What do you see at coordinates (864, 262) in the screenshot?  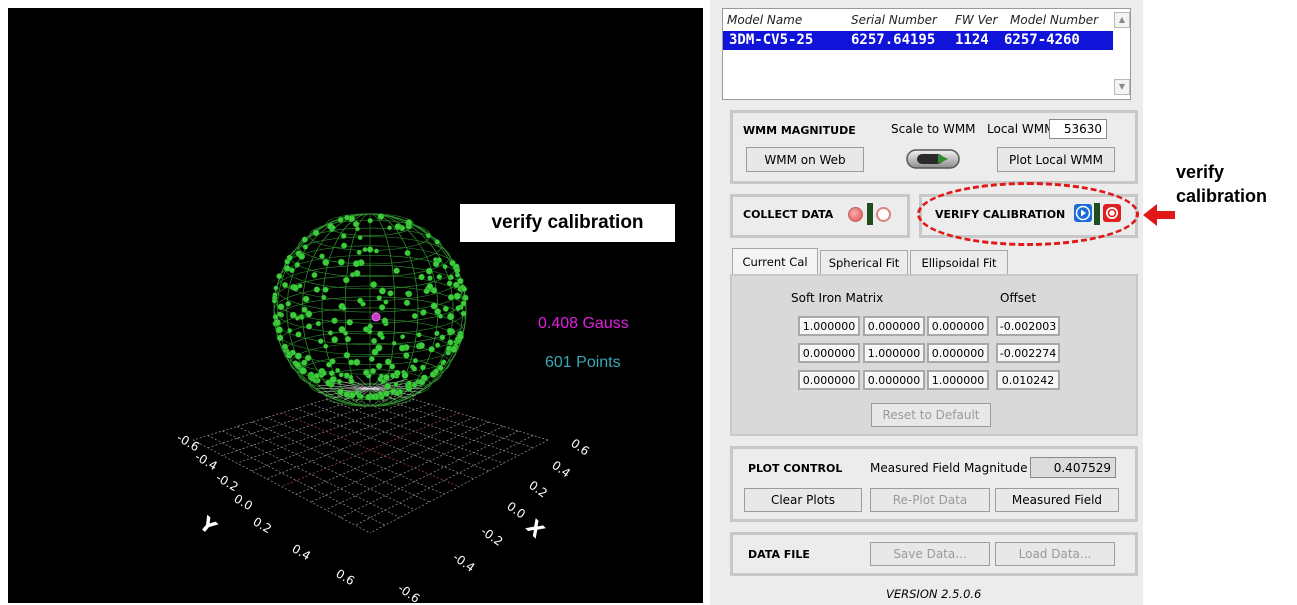 I see `tab-spherical-fit: Spherical Fit` at bounding box center [864, 262].